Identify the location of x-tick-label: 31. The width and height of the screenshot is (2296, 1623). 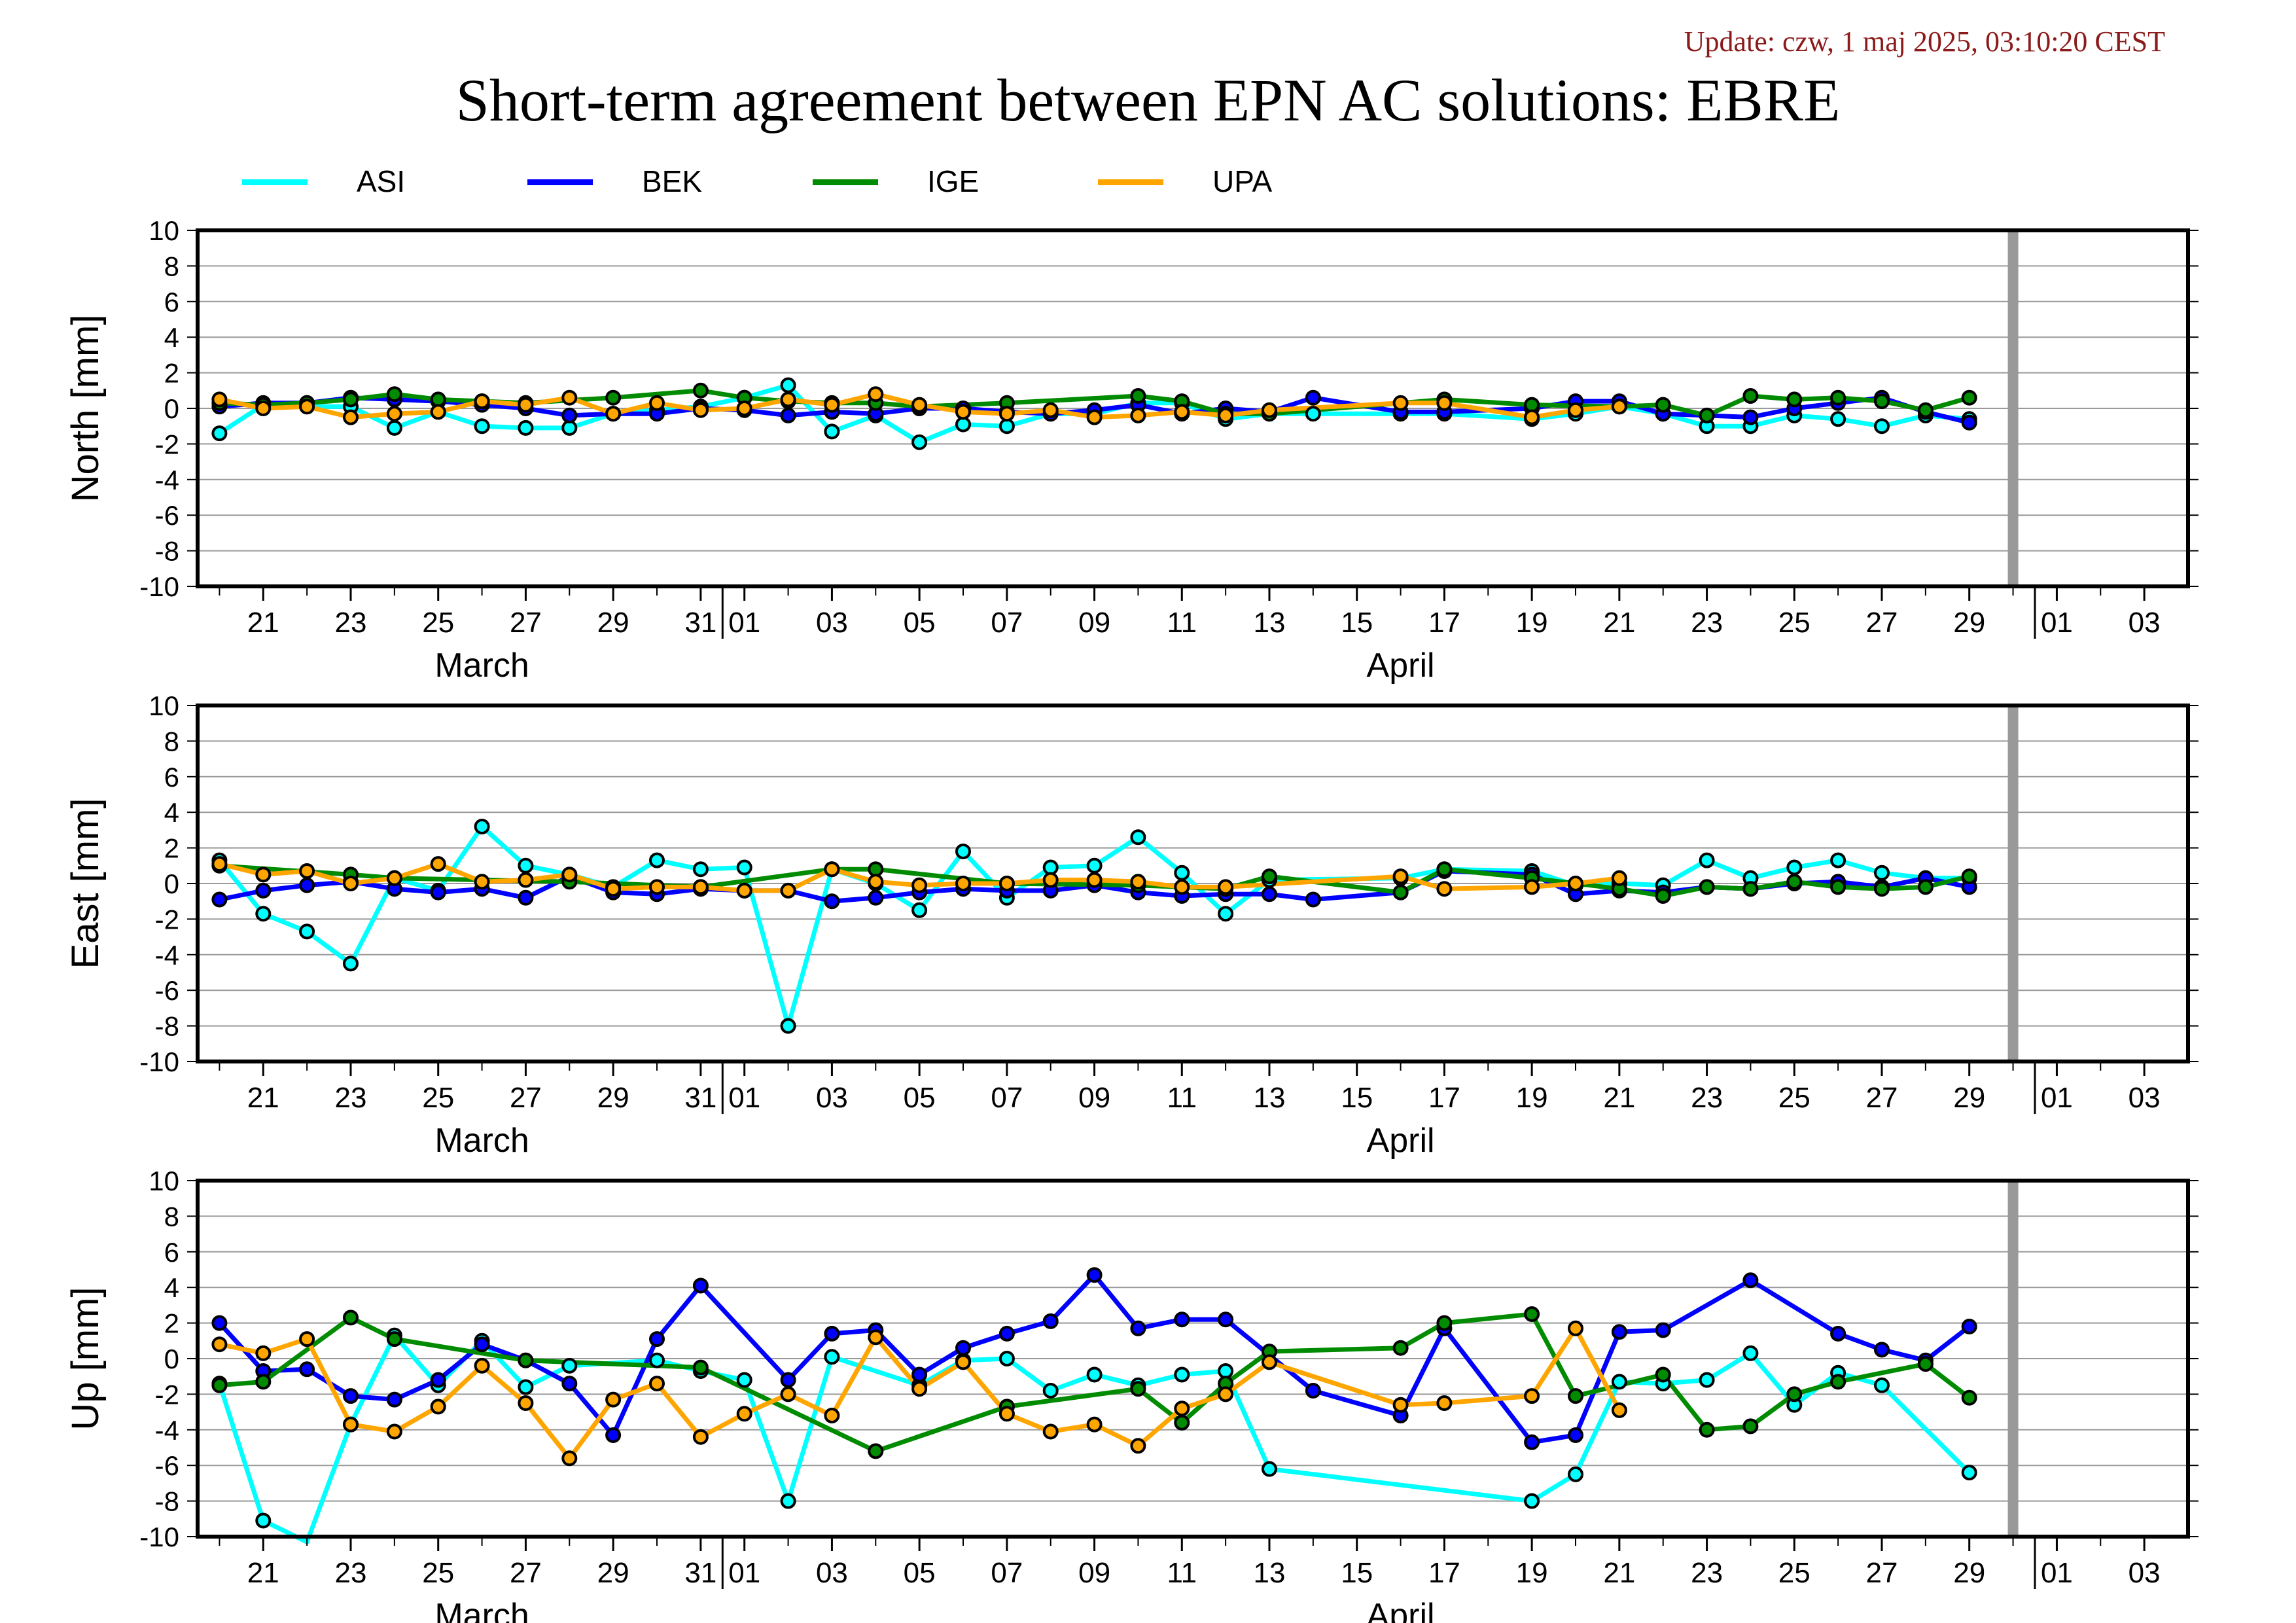
(700, 1573).